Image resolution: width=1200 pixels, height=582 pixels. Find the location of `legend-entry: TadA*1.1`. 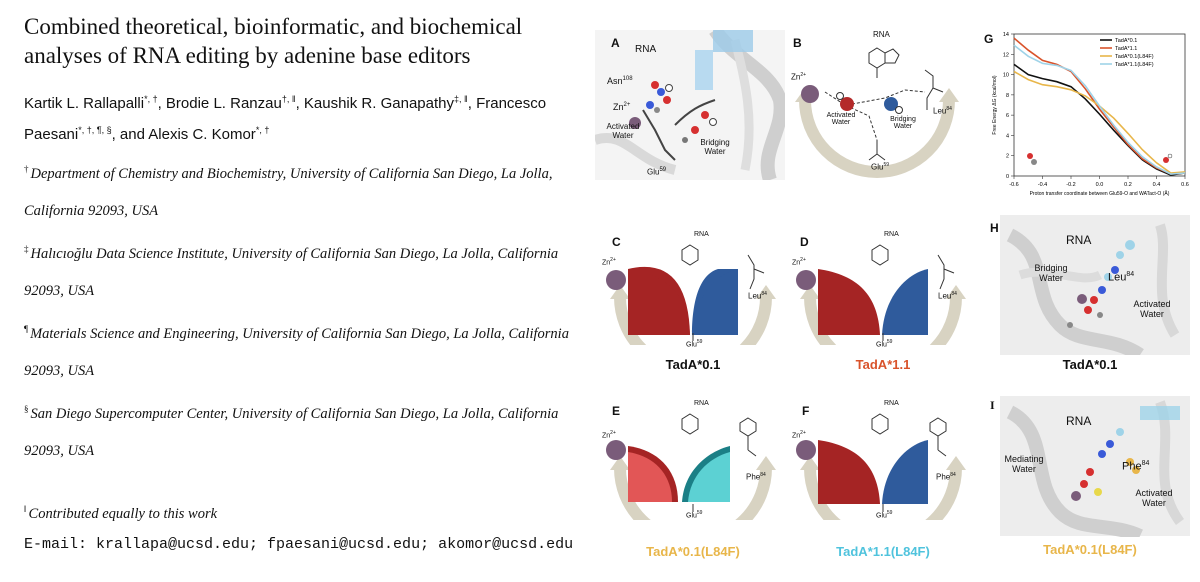

legend-entry: TadA*1.1 is located at coordinates (1126, 49).